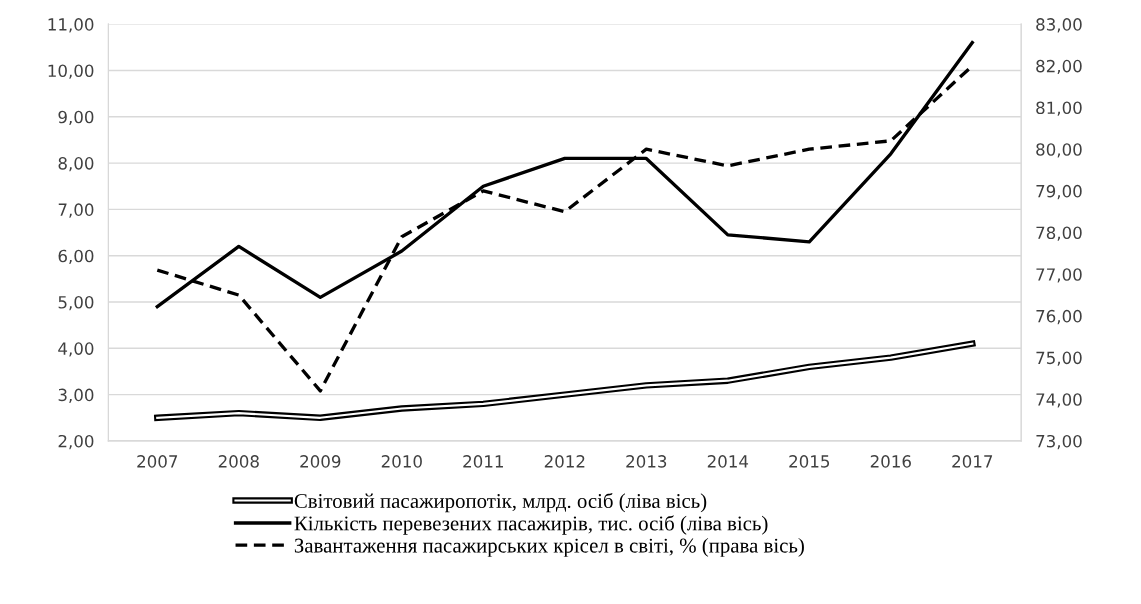 The height and width of the screenshot is (604, 1141). Describe the element at coordinates (728, 461) in the screenshot. I see `x-tick-label: 2014` at that location.